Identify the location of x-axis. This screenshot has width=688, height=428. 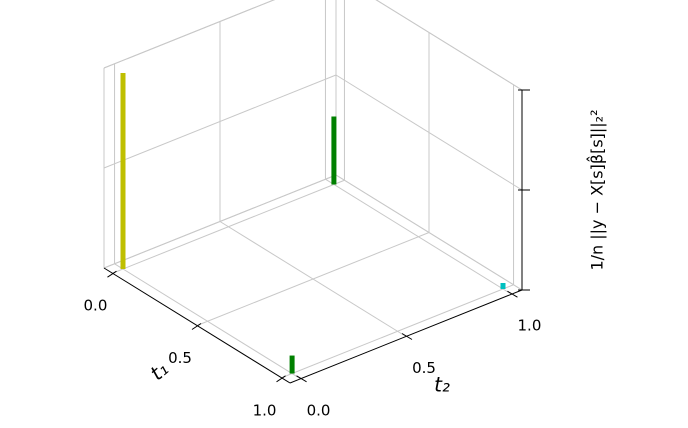
(197, 325).